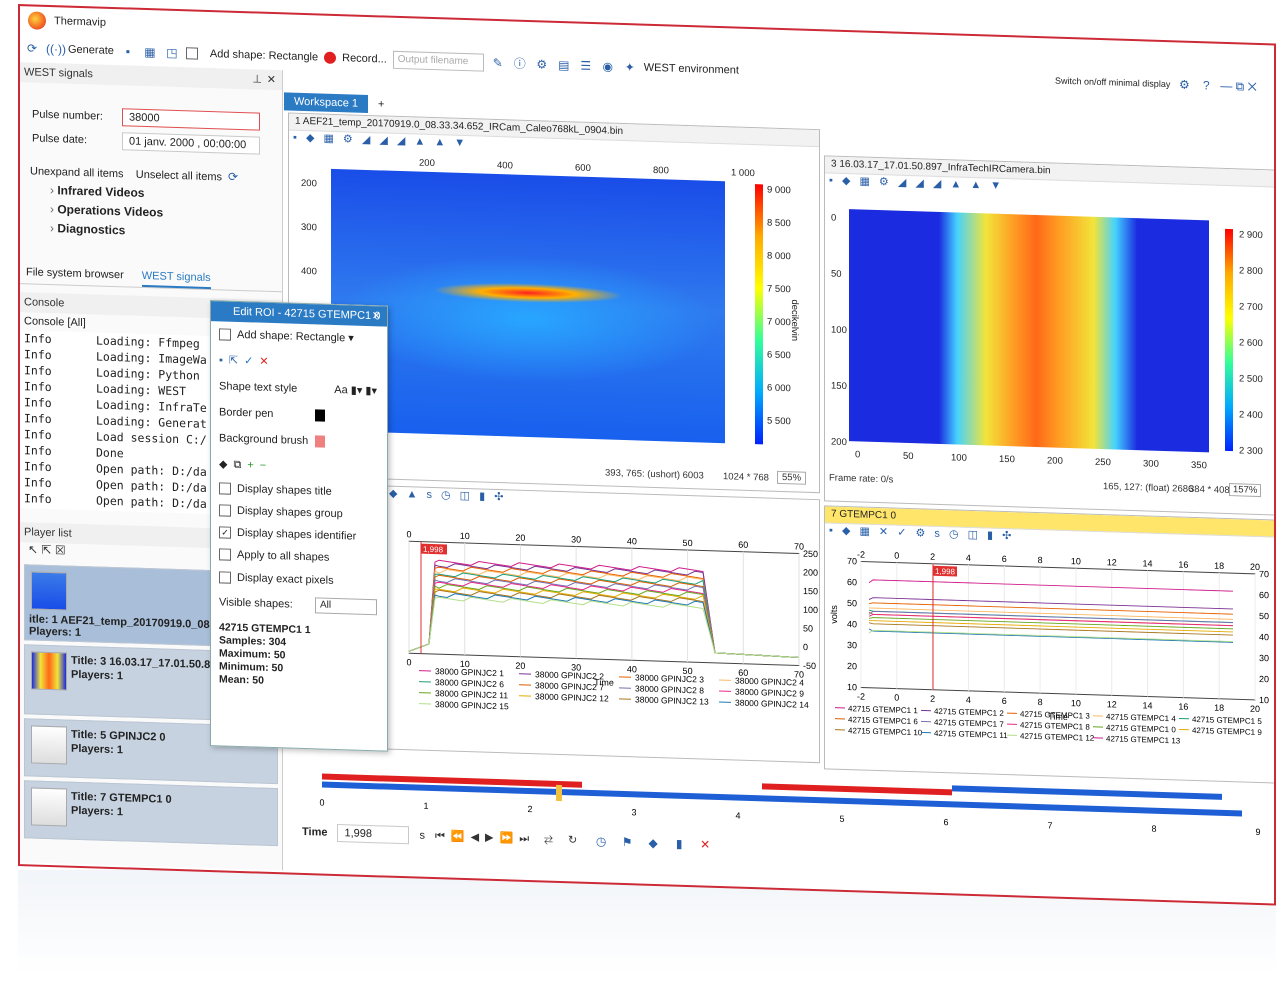 Image resolution: width=1284 pixels, height=981 pixels. I want to click on x-tick-label: 6, so click(1004, 559).